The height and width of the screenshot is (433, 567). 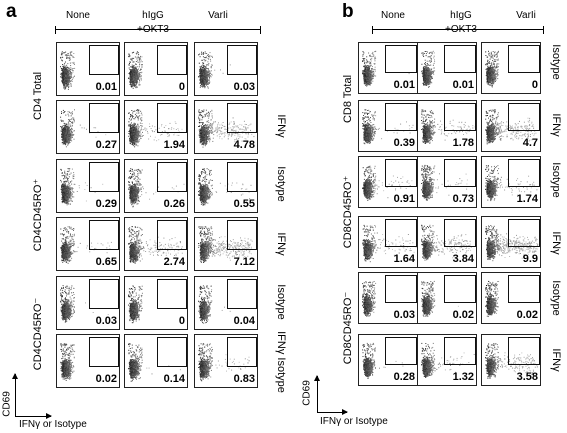 I want to click on column-header-varli-a: VarIi, so click(x=218, y=15).